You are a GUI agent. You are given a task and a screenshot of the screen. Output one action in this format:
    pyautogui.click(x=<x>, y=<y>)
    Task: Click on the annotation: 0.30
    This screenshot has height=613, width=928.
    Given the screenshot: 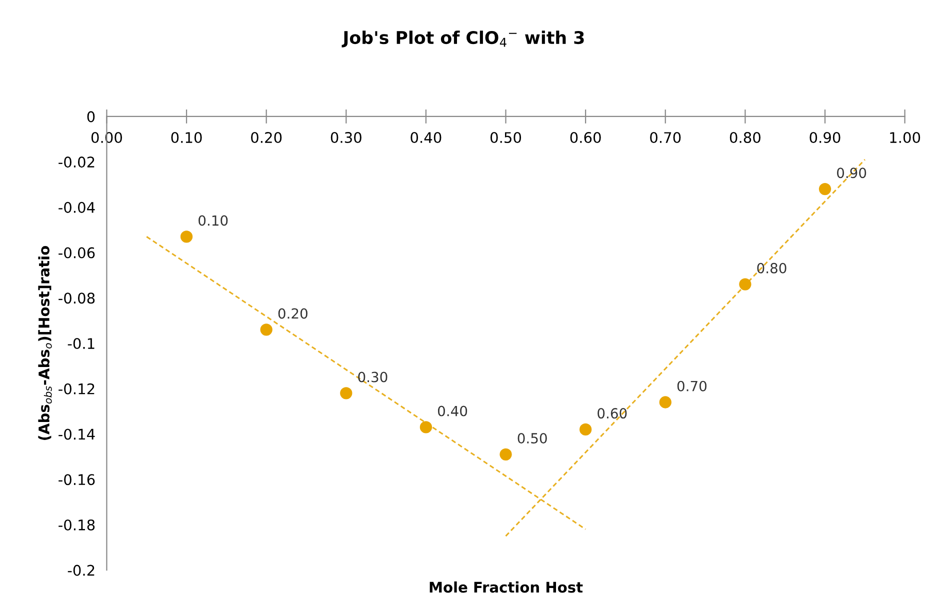 What is the action you would take?
    pyautogui.click(x=373, y=377)
    